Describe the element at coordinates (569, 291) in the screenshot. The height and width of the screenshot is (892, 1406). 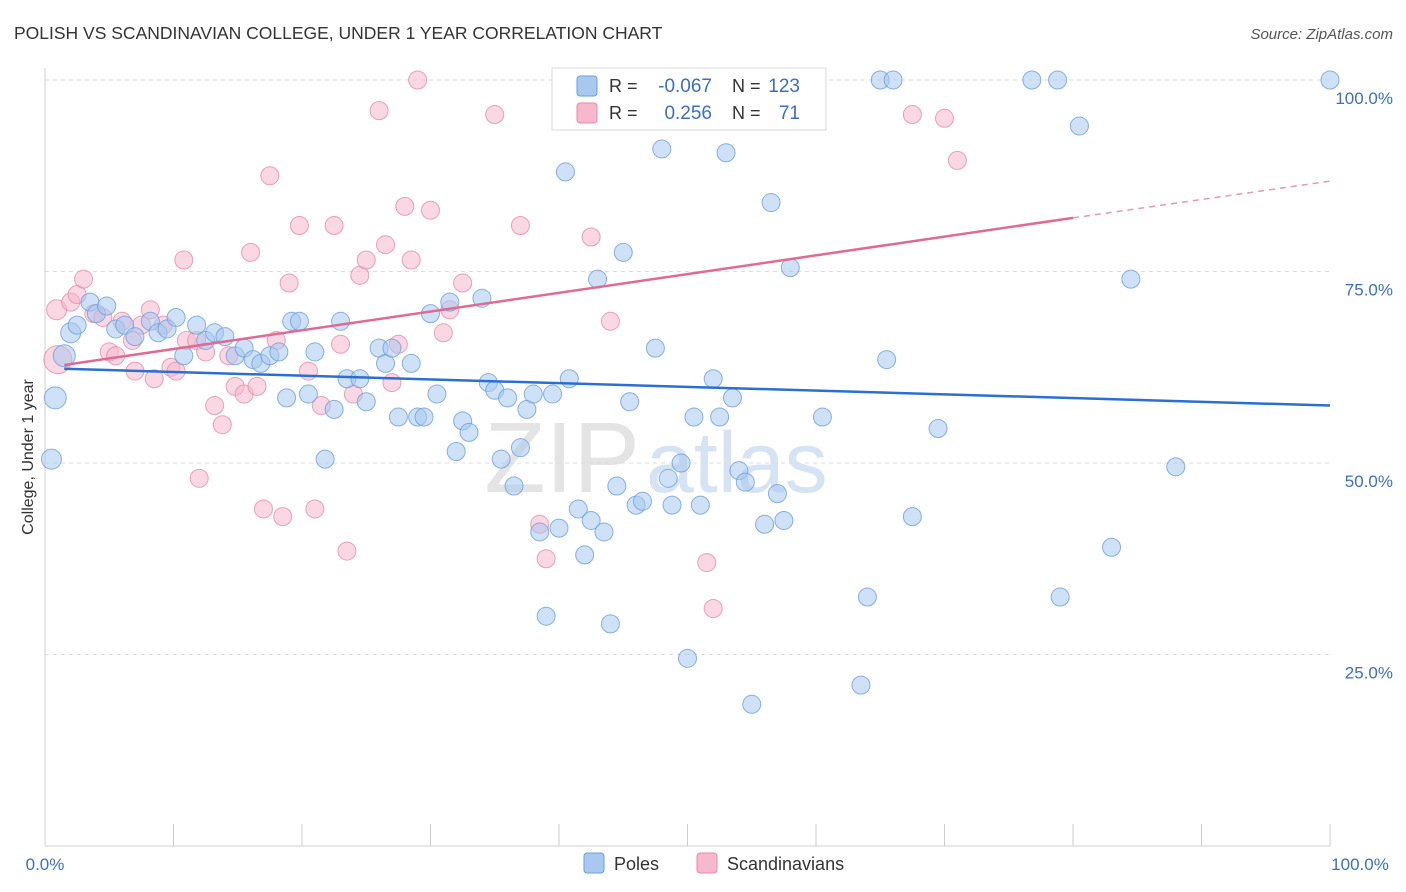
I see `trend-line-scandinavians` at that location.